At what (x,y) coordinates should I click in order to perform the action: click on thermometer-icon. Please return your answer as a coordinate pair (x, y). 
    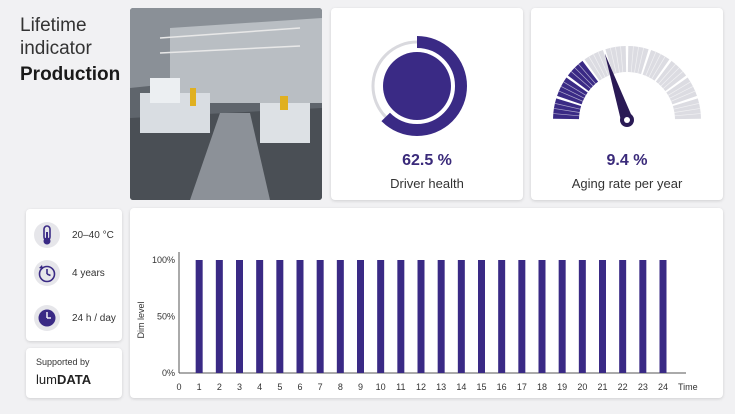
    Looking at the image, I should click on (47, 235).